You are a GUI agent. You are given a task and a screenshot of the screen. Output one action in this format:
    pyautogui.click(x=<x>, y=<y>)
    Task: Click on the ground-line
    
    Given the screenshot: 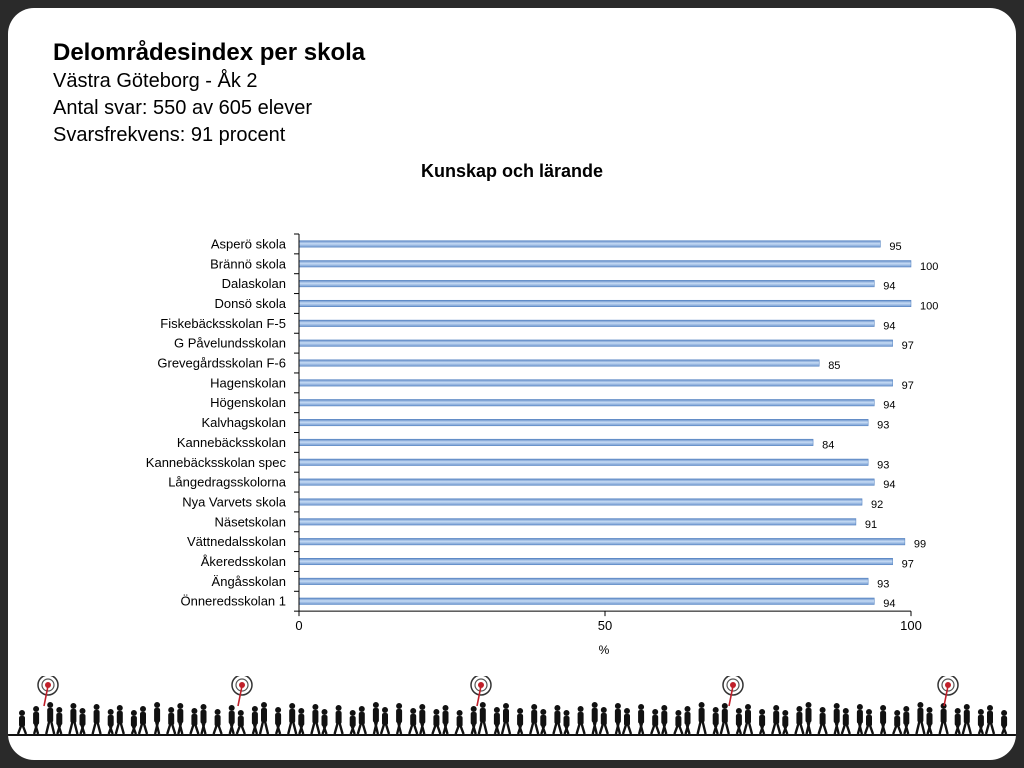 What is the action you would take?
    pyautogui.click(x=512, y=735)
    